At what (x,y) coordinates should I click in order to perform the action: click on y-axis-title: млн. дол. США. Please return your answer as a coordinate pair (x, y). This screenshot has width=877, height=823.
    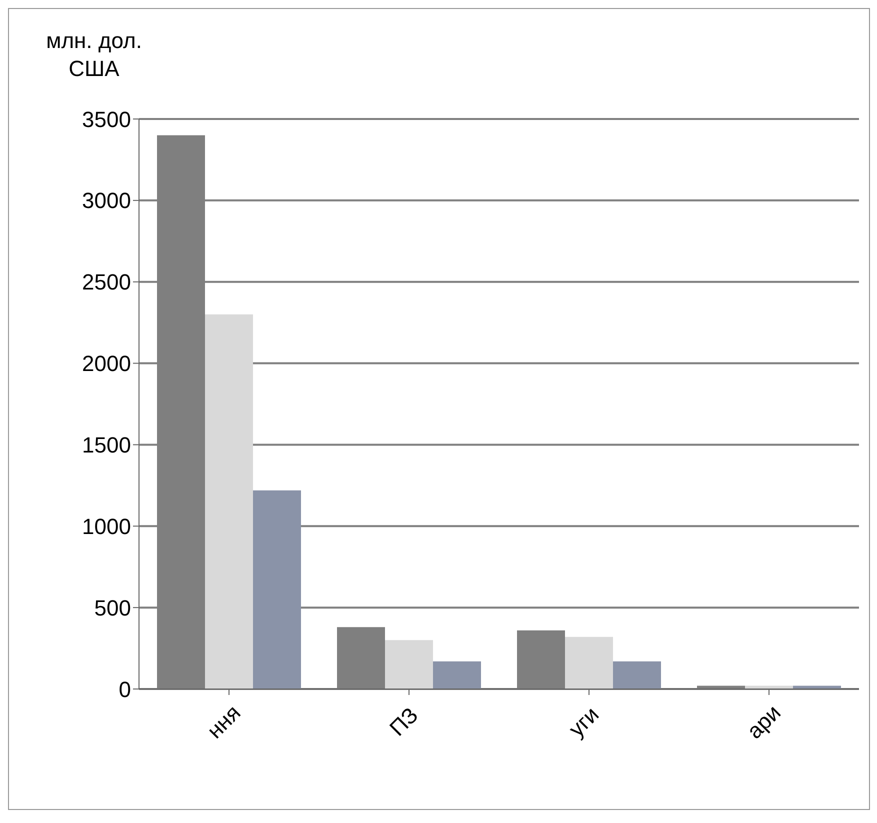
    Looking at the image, I should click on (94, 55).